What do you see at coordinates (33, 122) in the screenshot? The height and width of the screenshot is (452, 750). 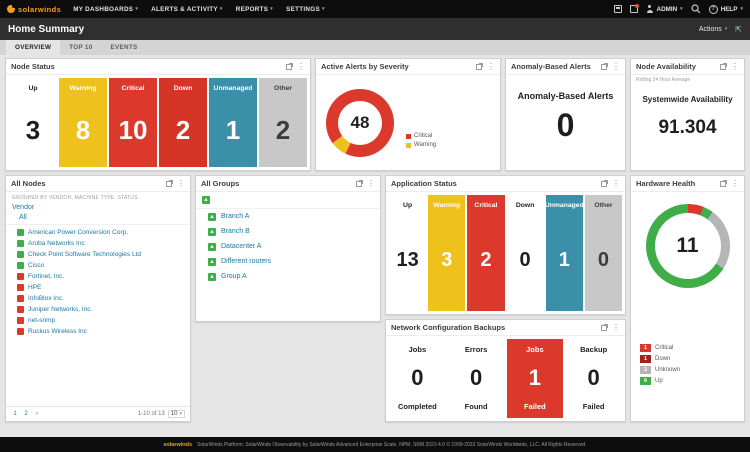 I see `status-tile: Up 3` at bounding box center [33, 122].